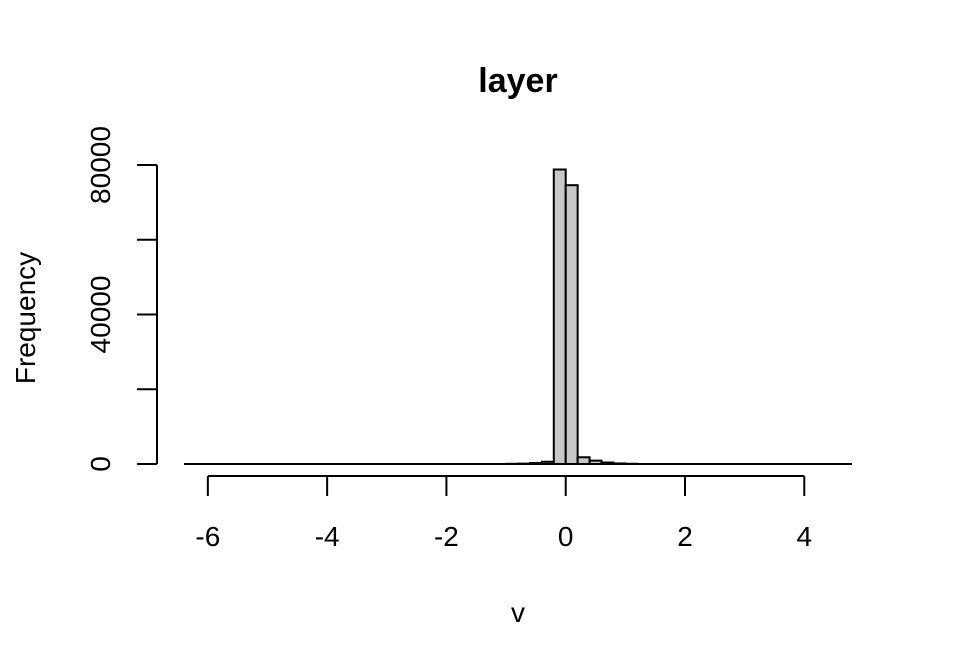  I want to click on x-tick-label: -4, so click(327, 536).